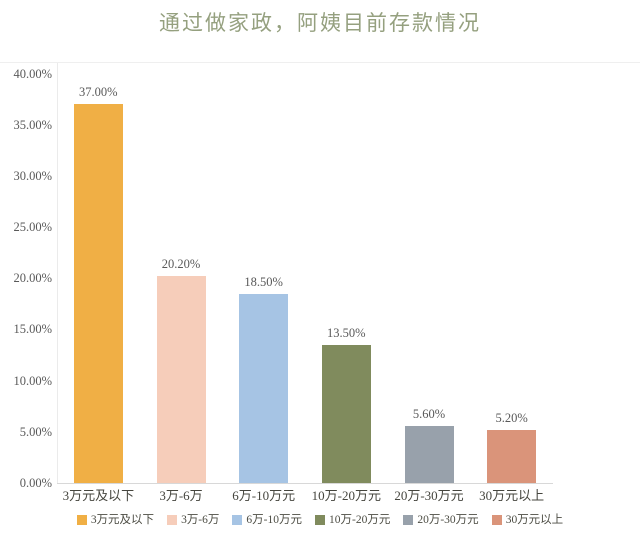 The height and width of the screenshot is (541, 640). I want to click on legend-label: 3万-6万, so click(200, 520).